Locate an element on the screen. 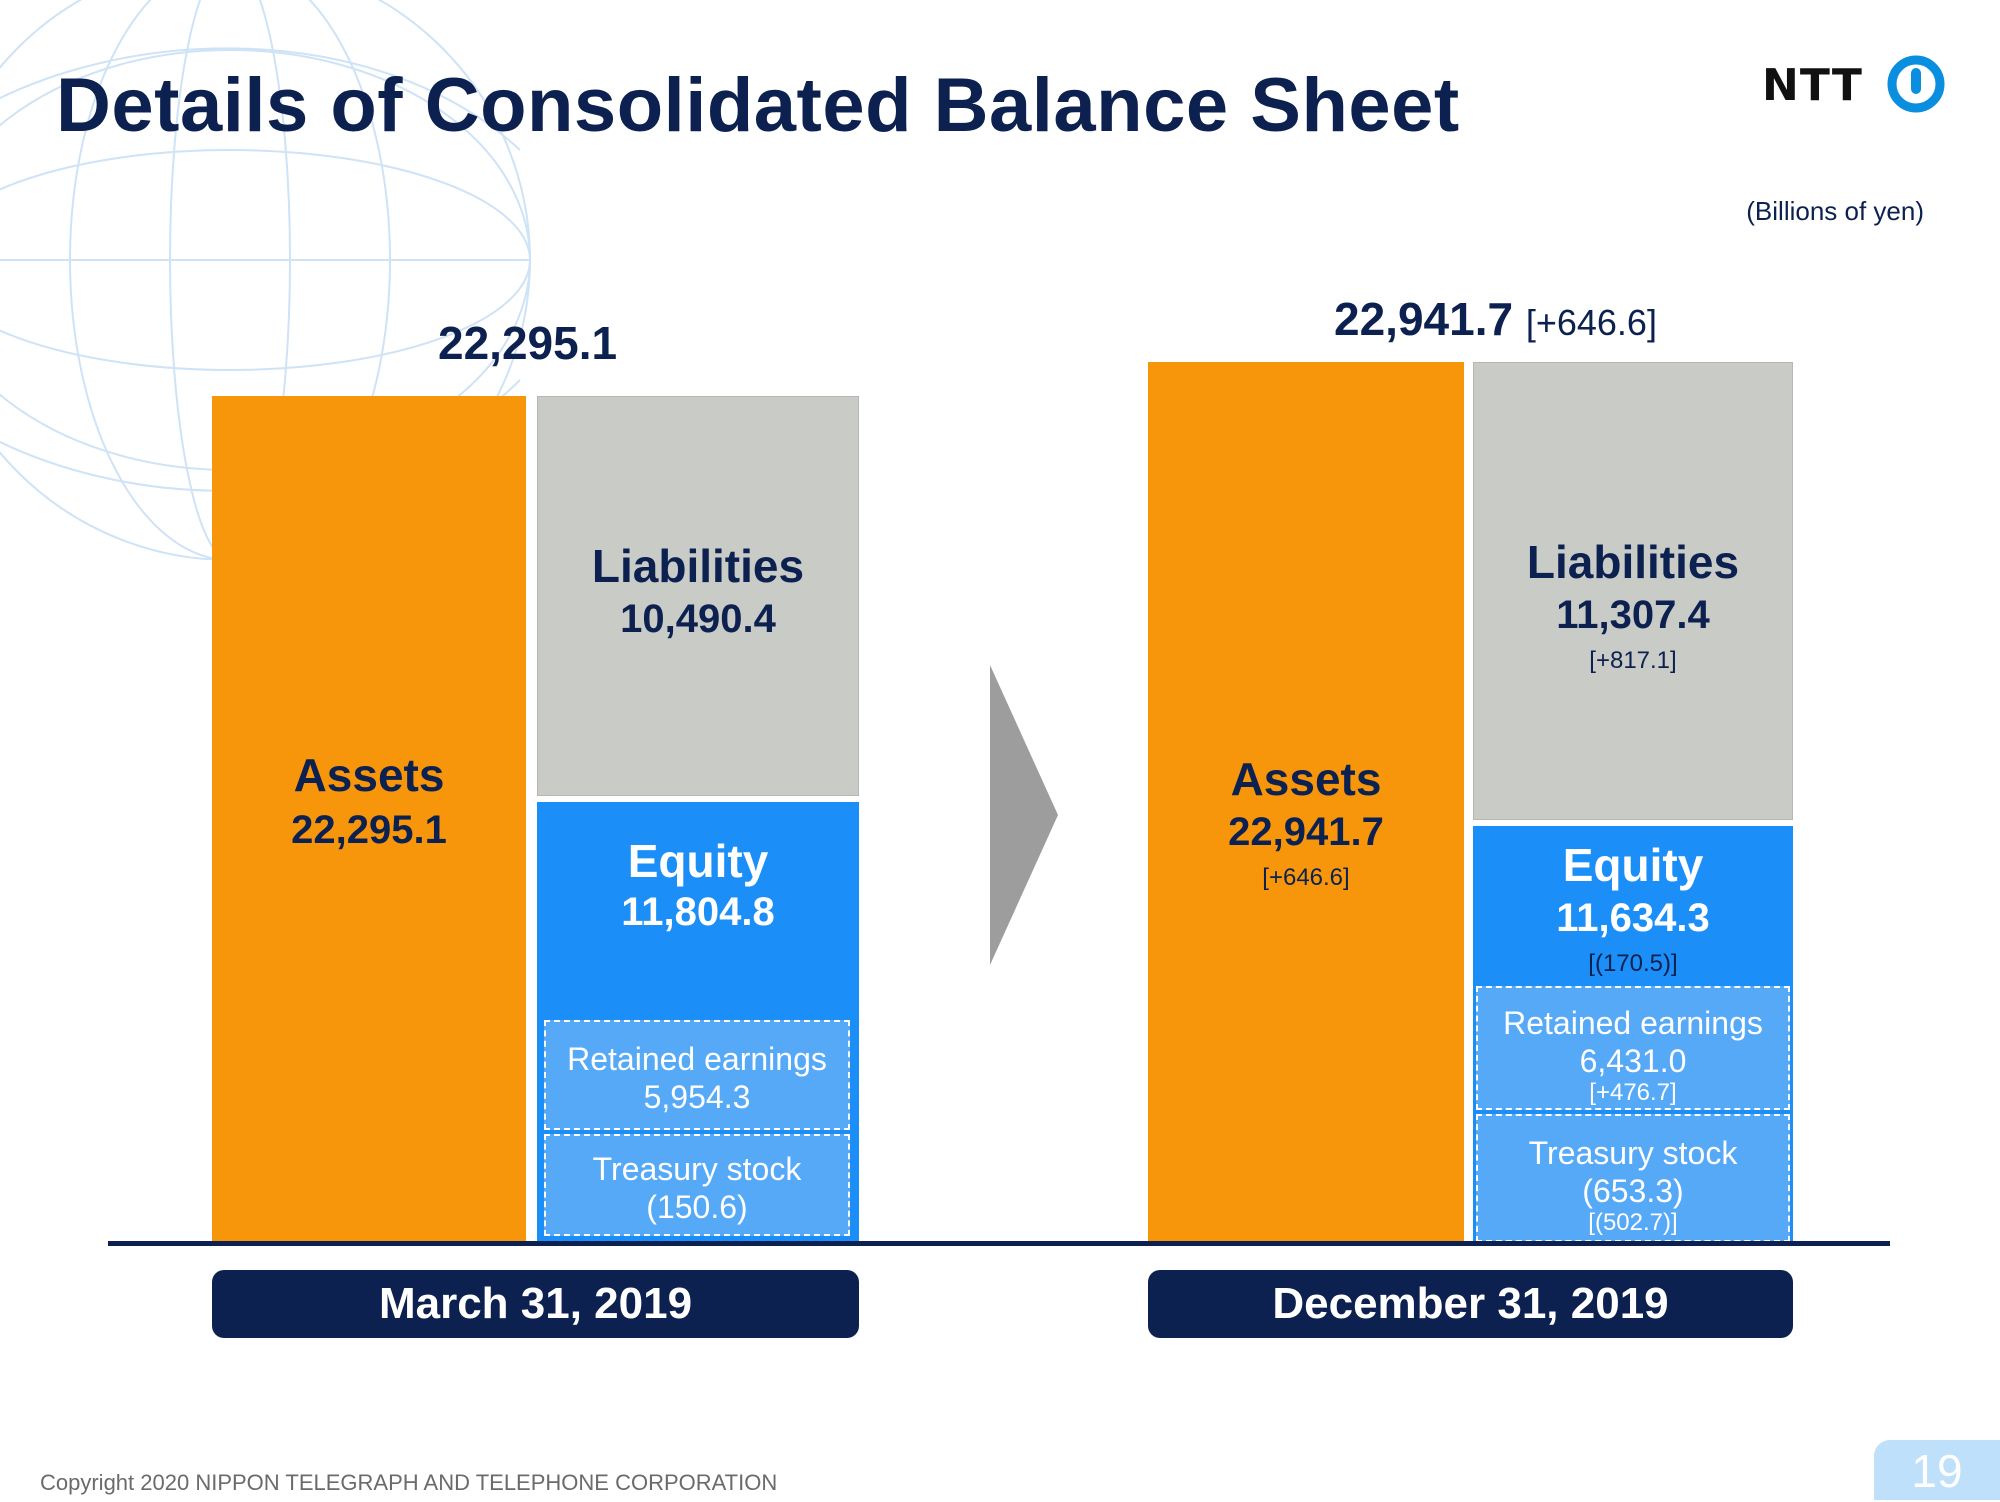 The height and width of the screenshot is (1502, 2000). equity-change: [(170.5)] is located at coordinates (1633, 963).